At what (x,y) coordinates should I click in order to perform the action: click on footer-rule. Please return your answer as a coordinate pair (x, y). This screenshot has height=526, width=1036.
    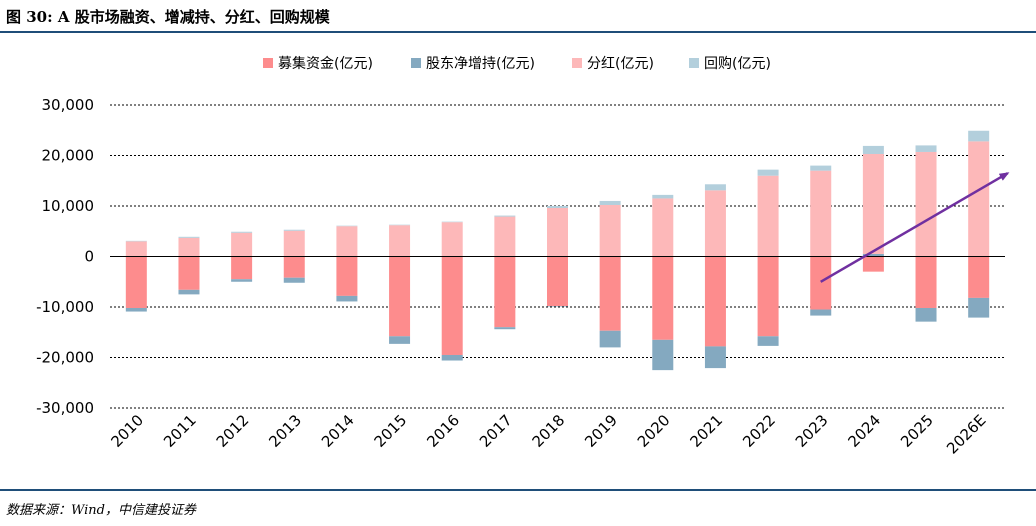
    Looking at the image, I should click on (518, 490).